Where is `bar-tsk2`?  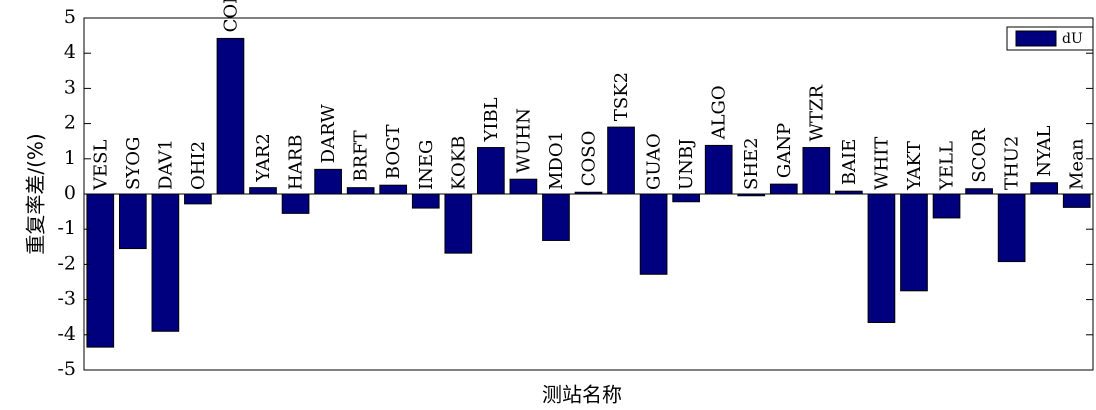 bar-tsk2 is located at coordinates (621, 160).